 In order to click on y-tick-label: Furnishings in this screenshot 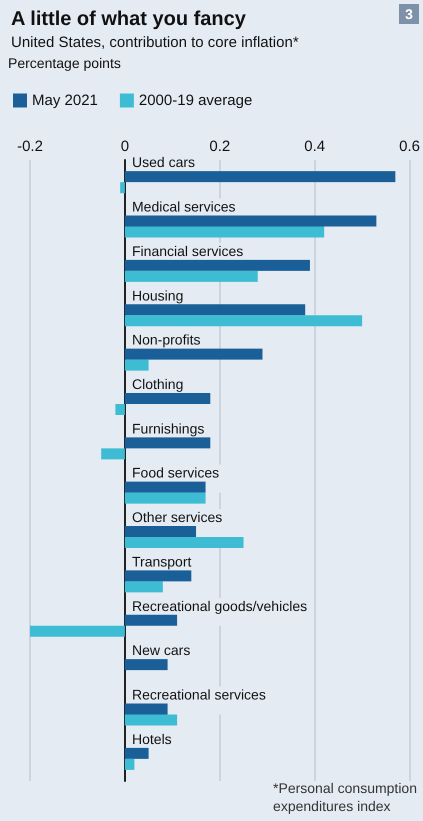, I will do `click(168, 428)`.